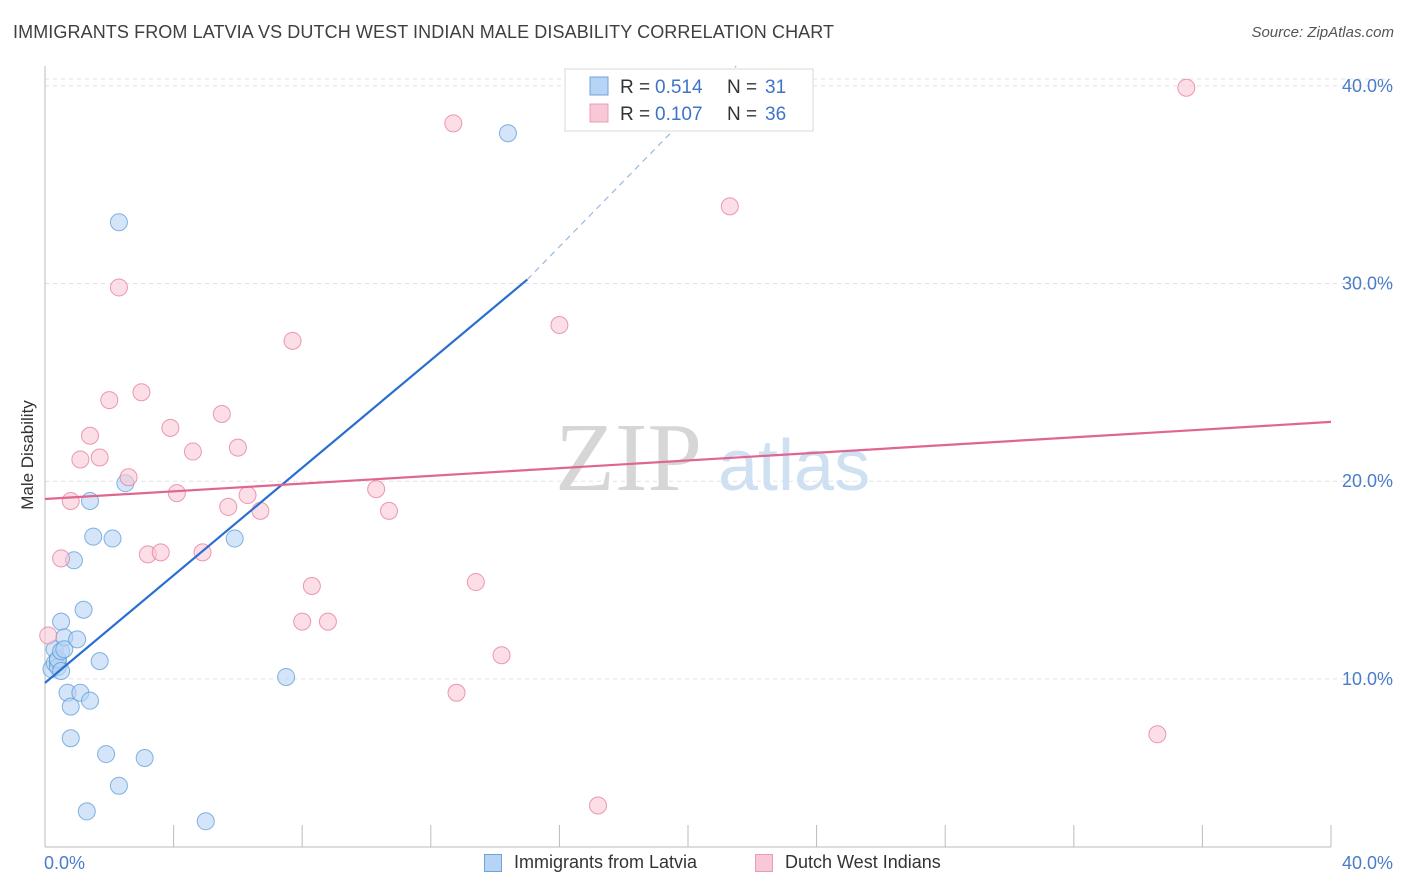  What do you see at coordinates (628, 458) in the screenshot?
I see `watermark-zip: ZIP` at bounding box center [628, 458].